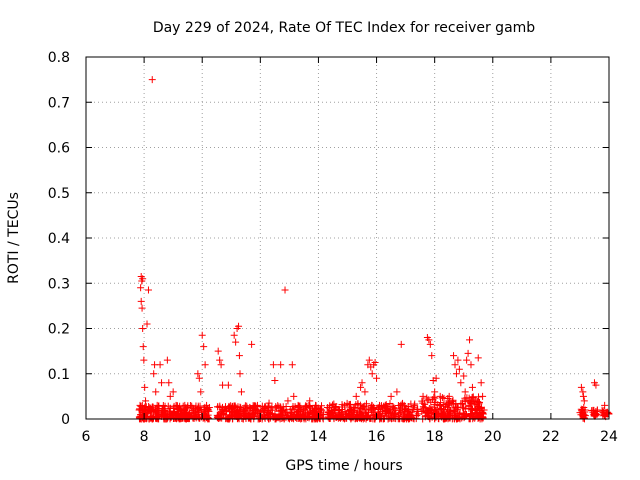 The height and width of the screenshot is (480, 640). I want to click on y-tick-label: 0.6, so click(59, 149).